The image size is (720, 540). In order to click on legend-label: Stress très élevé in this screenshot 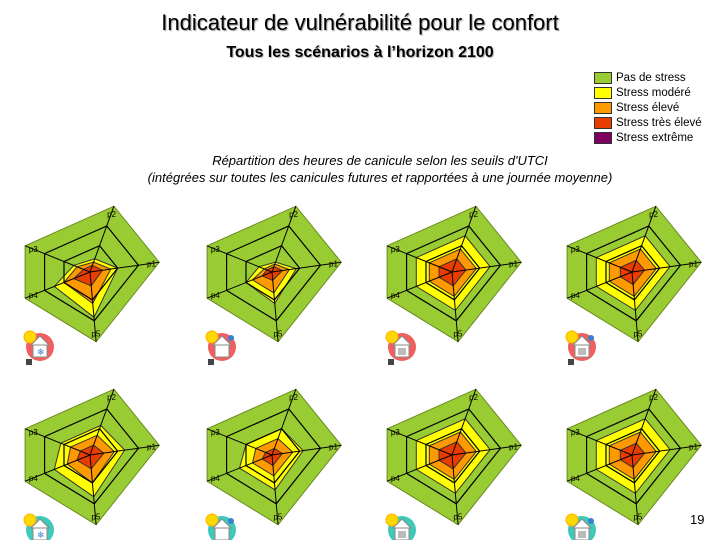, I will do `click(659, 122)`.